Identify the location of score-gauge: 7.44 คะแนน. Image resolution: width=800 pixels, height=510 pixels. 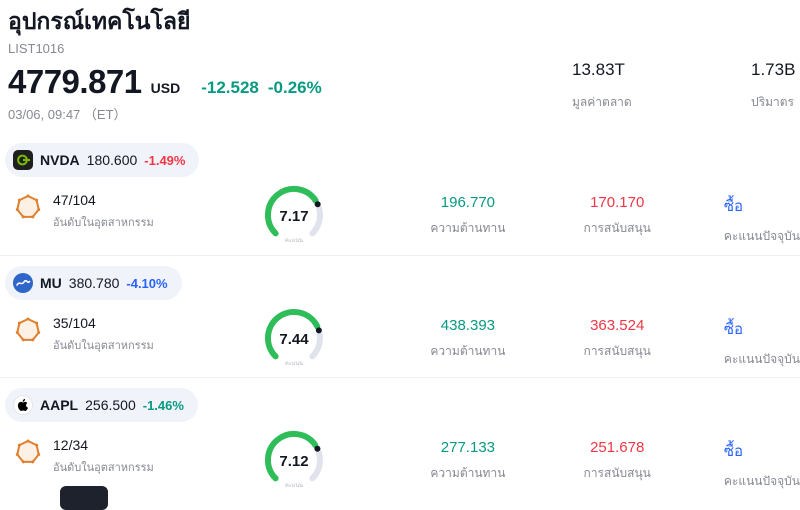
(294, 339).